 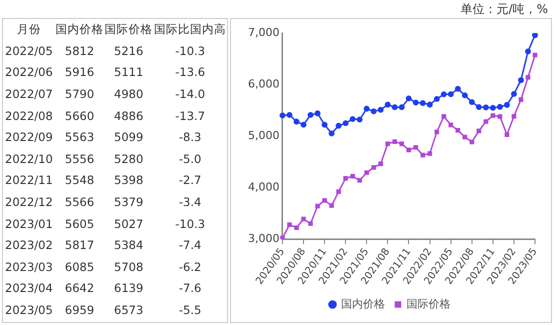 What do you see at coordinates (190, 181) in the screenshot?
I see `data-label: -2.7` at bounding box center [190, 181].